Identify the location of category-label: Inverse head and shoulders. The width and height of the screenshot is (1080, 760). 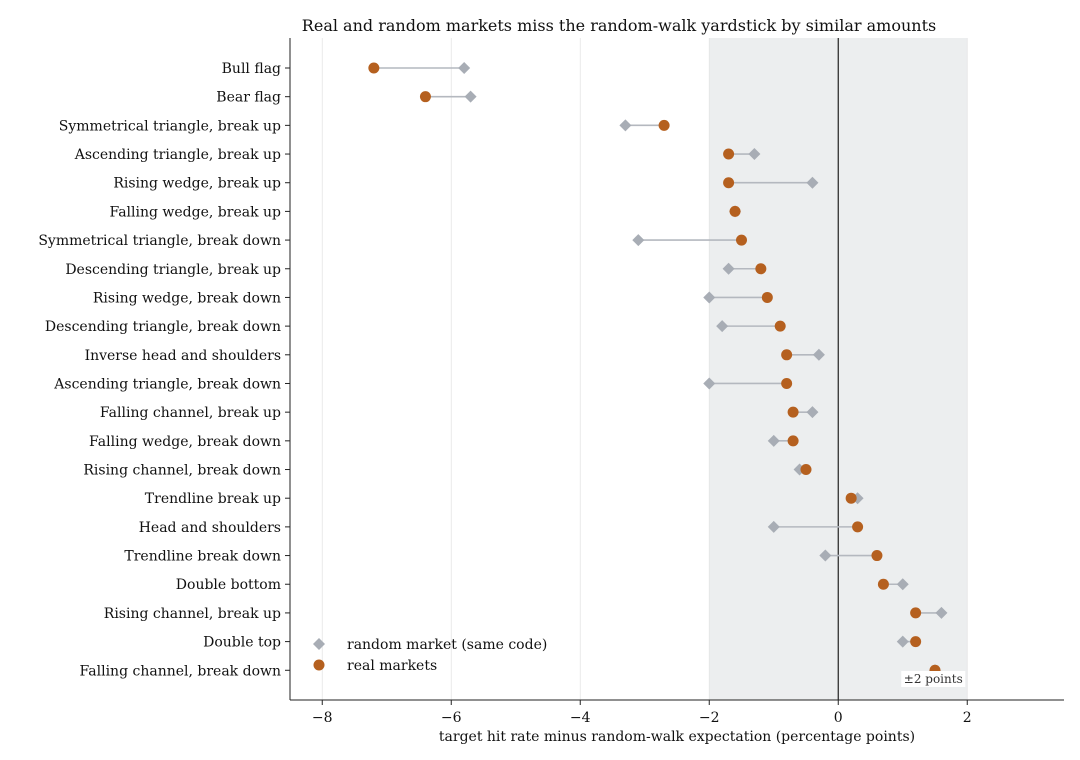
(183, 356).